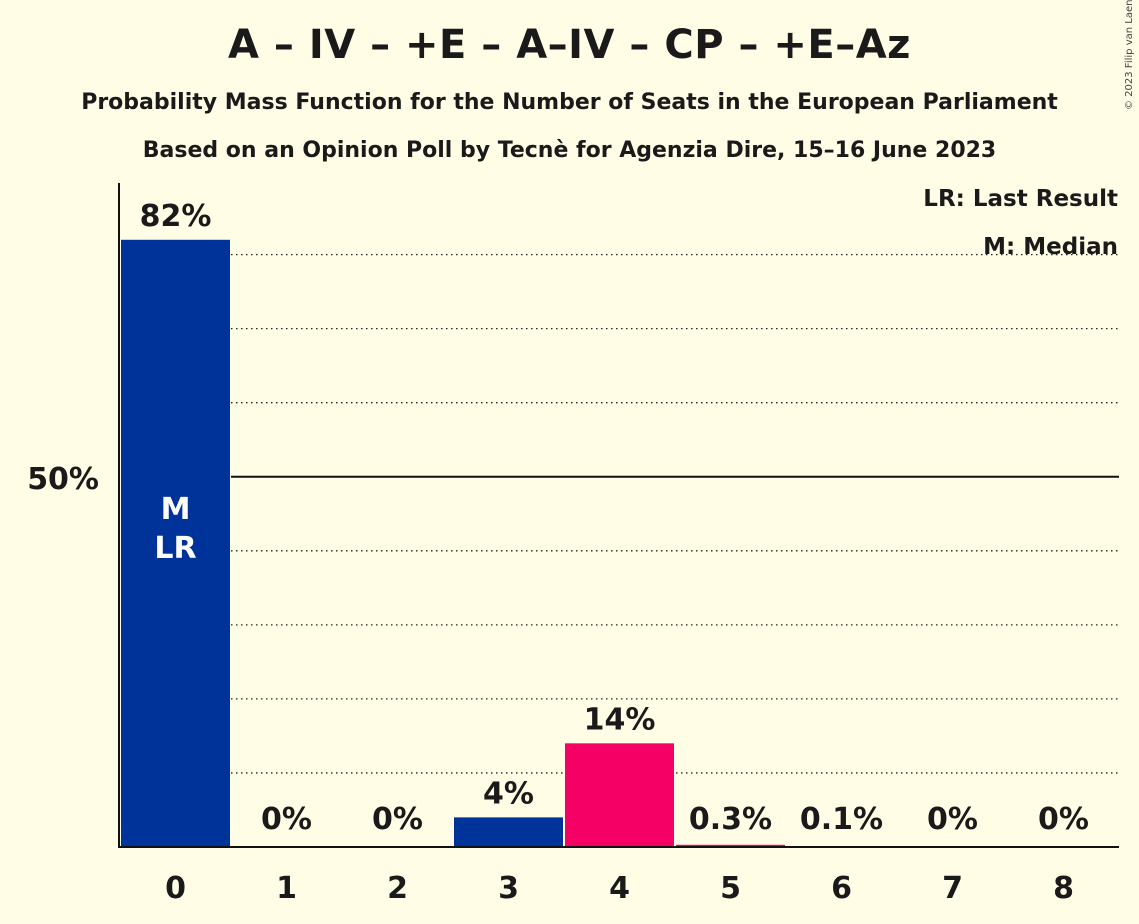 The height and width of the screenshot is (924, 1139). Describe the element at coordinates (1050, 247) in the screenshot. I see `legend-median: M: Median` at that location.